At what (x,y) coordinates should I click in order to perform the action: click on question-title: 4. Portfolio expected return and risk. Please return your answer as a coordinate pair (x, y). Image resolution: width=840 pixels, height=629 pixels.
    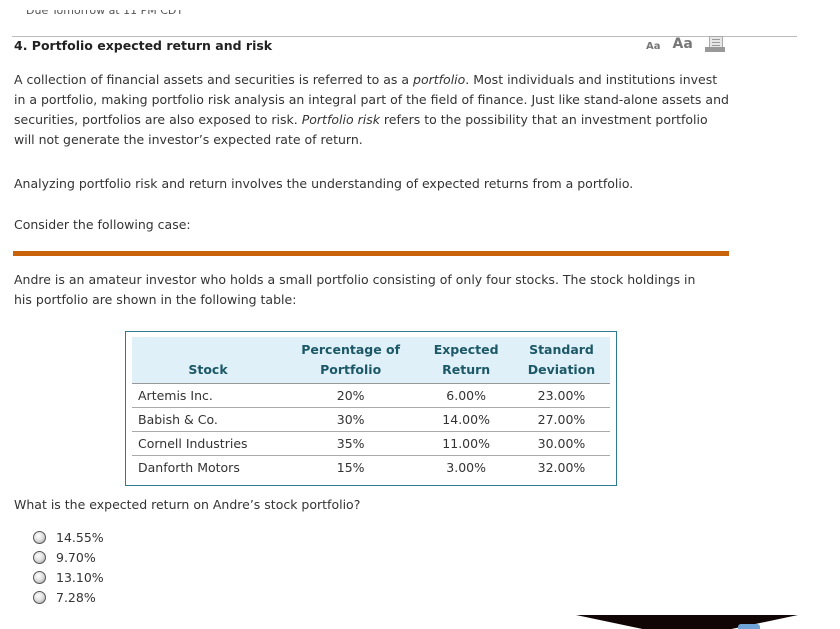
    Looking at the image, I should click on (143, 45).